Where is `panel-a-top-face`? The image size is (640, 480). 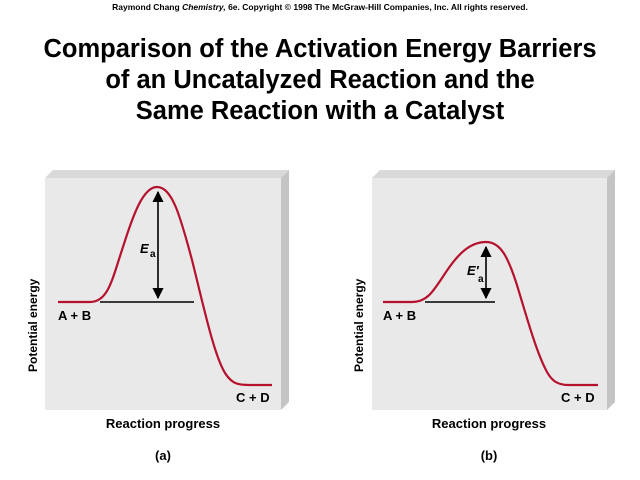 panel-a-top-face is located at coordinates (167, 174).